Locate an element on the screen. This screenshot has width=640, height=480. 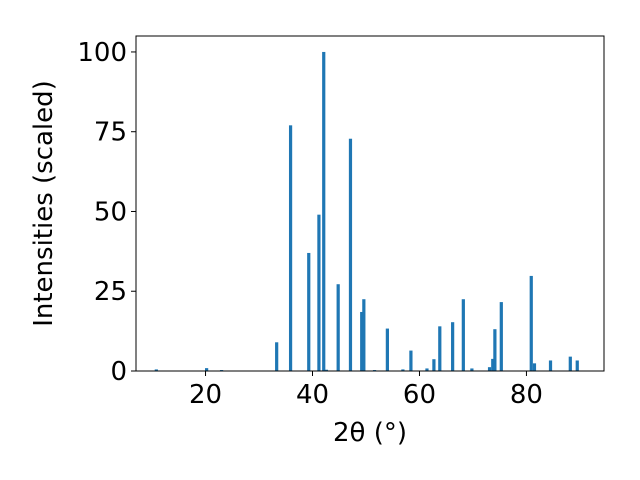
y-tick-label: 50 is located at coordinates (110, 212).